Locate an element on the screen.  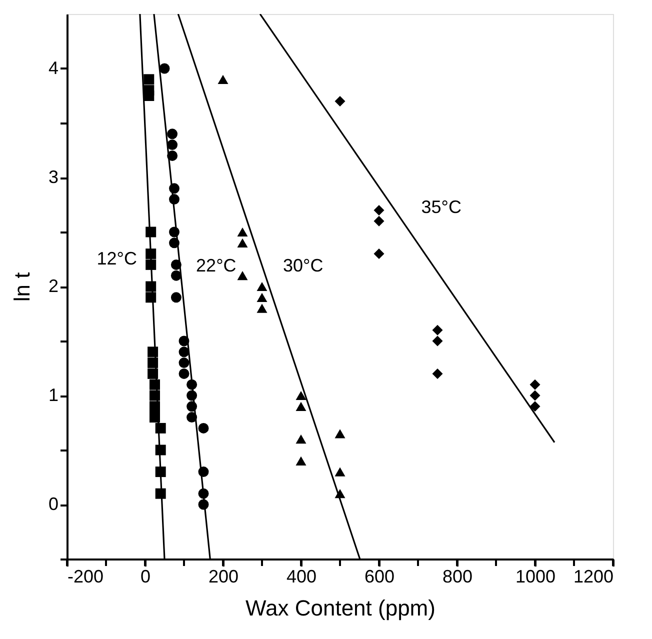
y-tick-label: 3 is located at coordinates (53, 177).